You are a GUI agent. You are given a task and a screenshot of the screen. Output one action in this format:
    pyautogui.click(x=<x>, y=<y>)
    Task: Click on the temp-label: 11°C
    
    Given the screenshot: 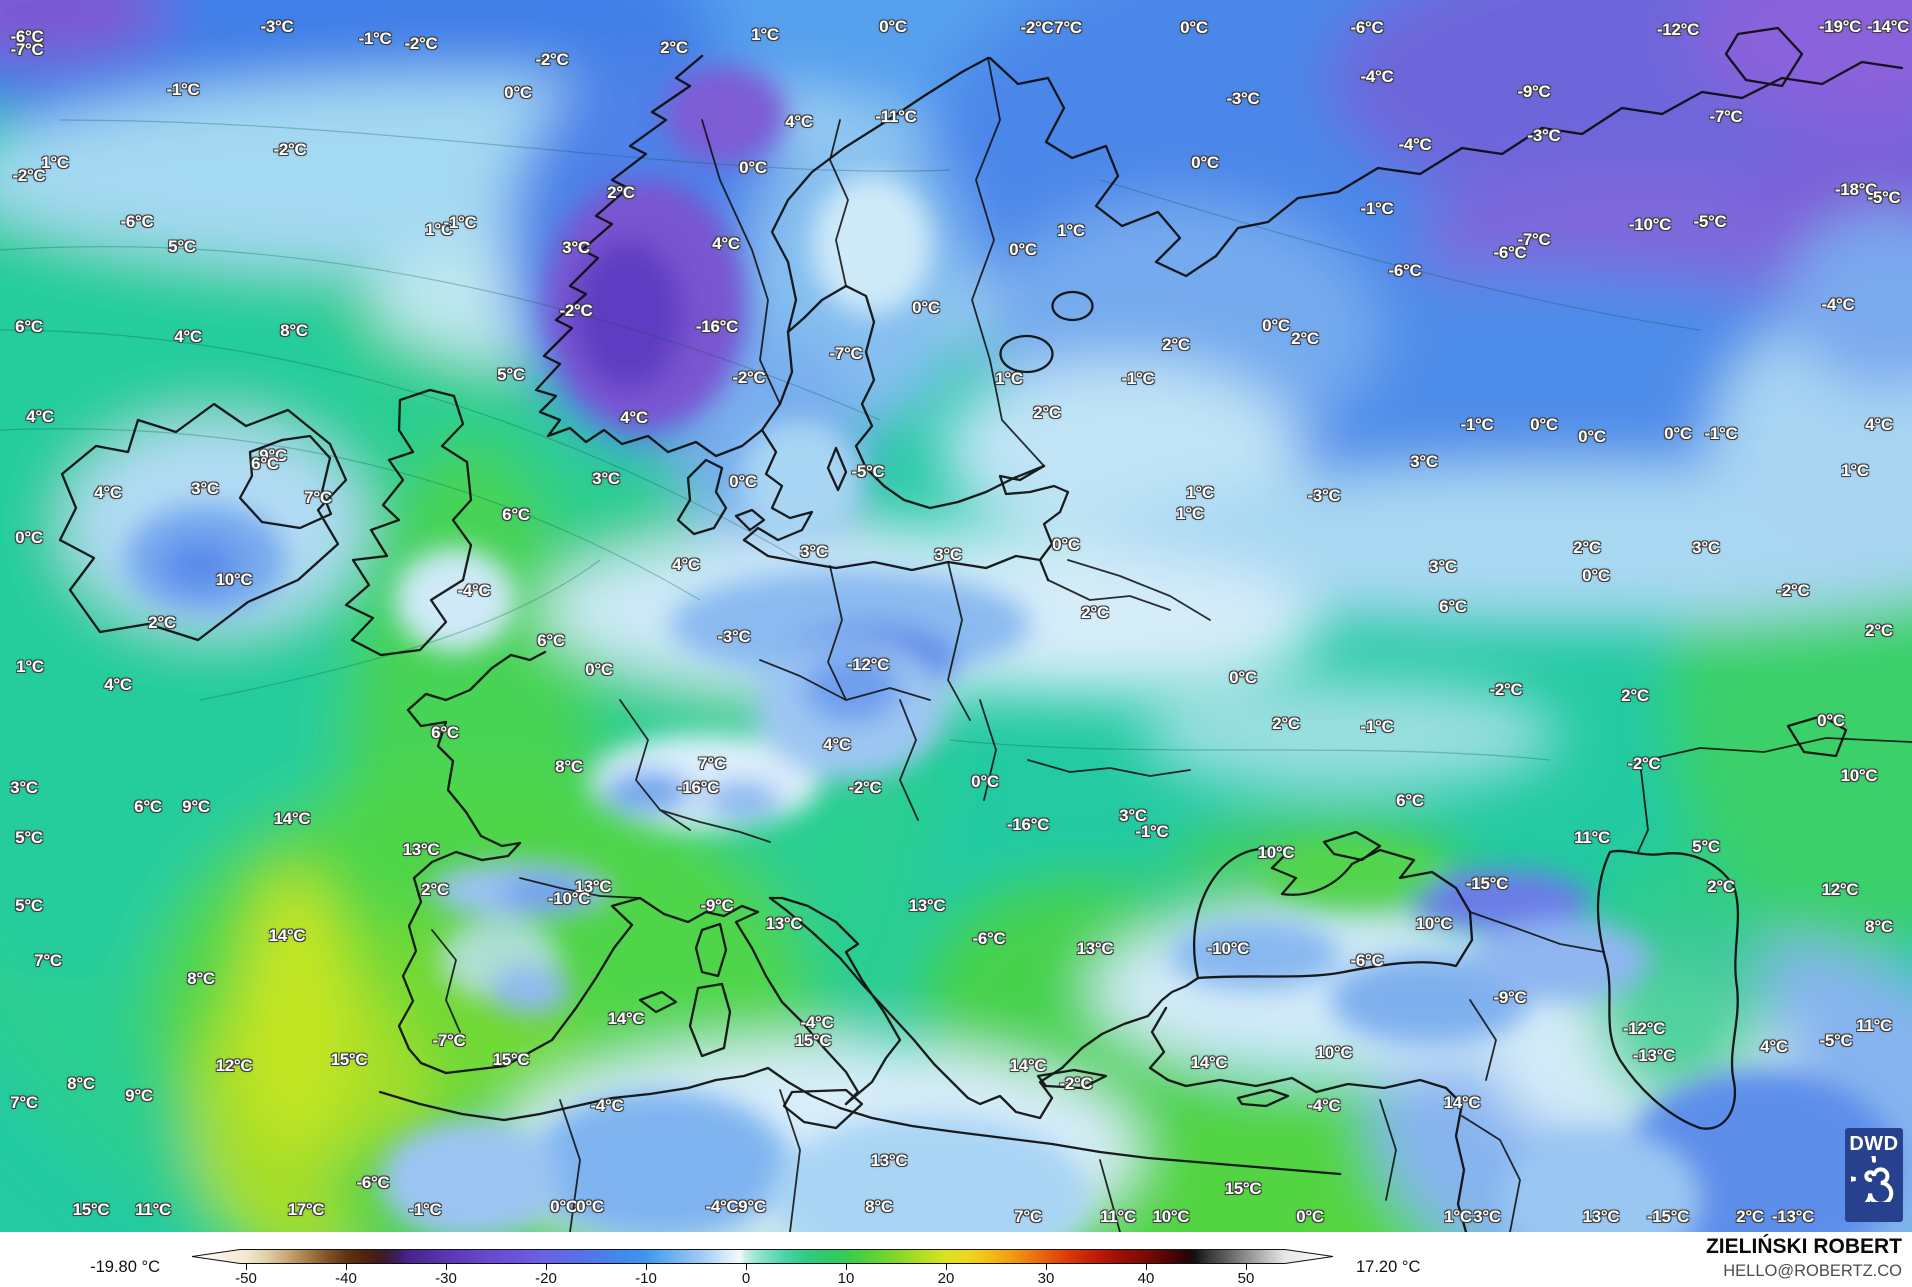 What is the action you would take?
    pyautogui.click(x=1874, y=1025)
    